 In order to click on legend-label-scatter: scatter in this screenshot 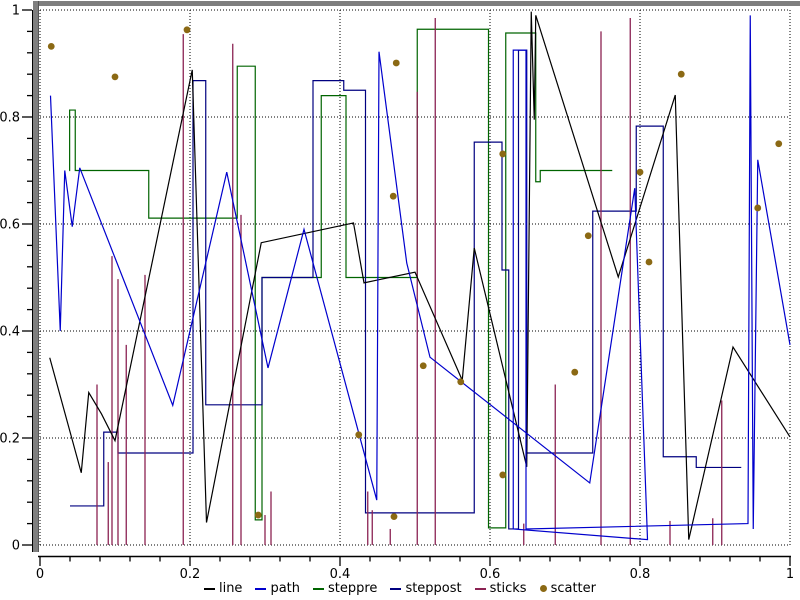, I will do `click(573, 588)`.